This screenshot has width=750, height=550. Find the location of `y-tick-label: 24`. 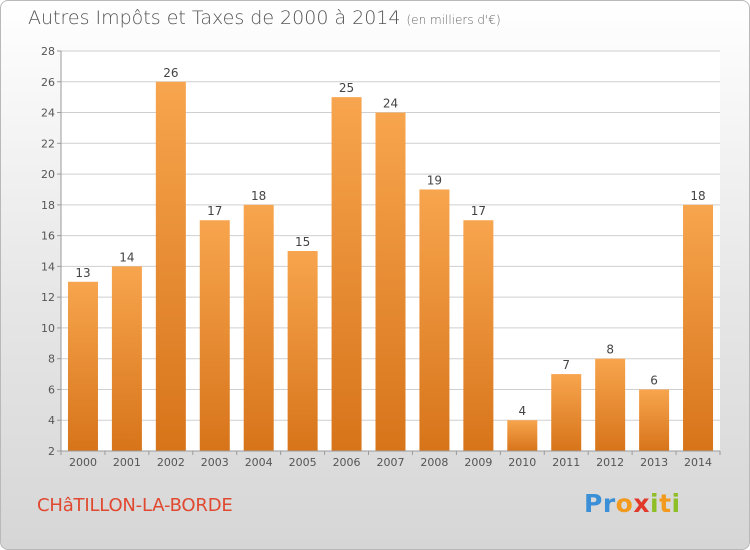

y-tick-label: 24 is located at coordinates (48, 113).